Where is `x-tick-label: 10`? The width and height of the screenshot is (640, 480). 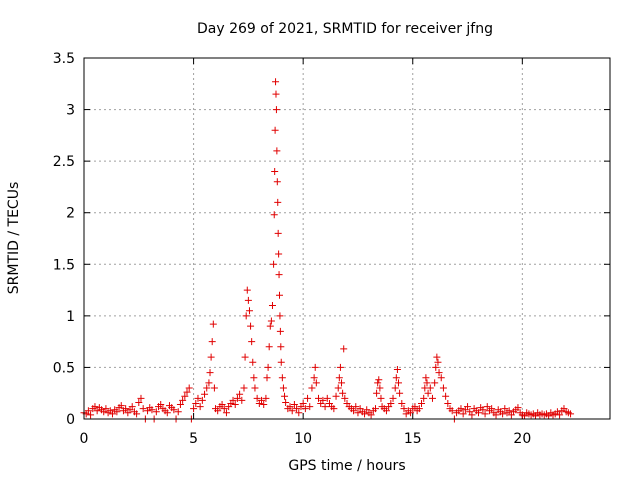
x-tick-label: 10 is located at coordinates (303, 439).